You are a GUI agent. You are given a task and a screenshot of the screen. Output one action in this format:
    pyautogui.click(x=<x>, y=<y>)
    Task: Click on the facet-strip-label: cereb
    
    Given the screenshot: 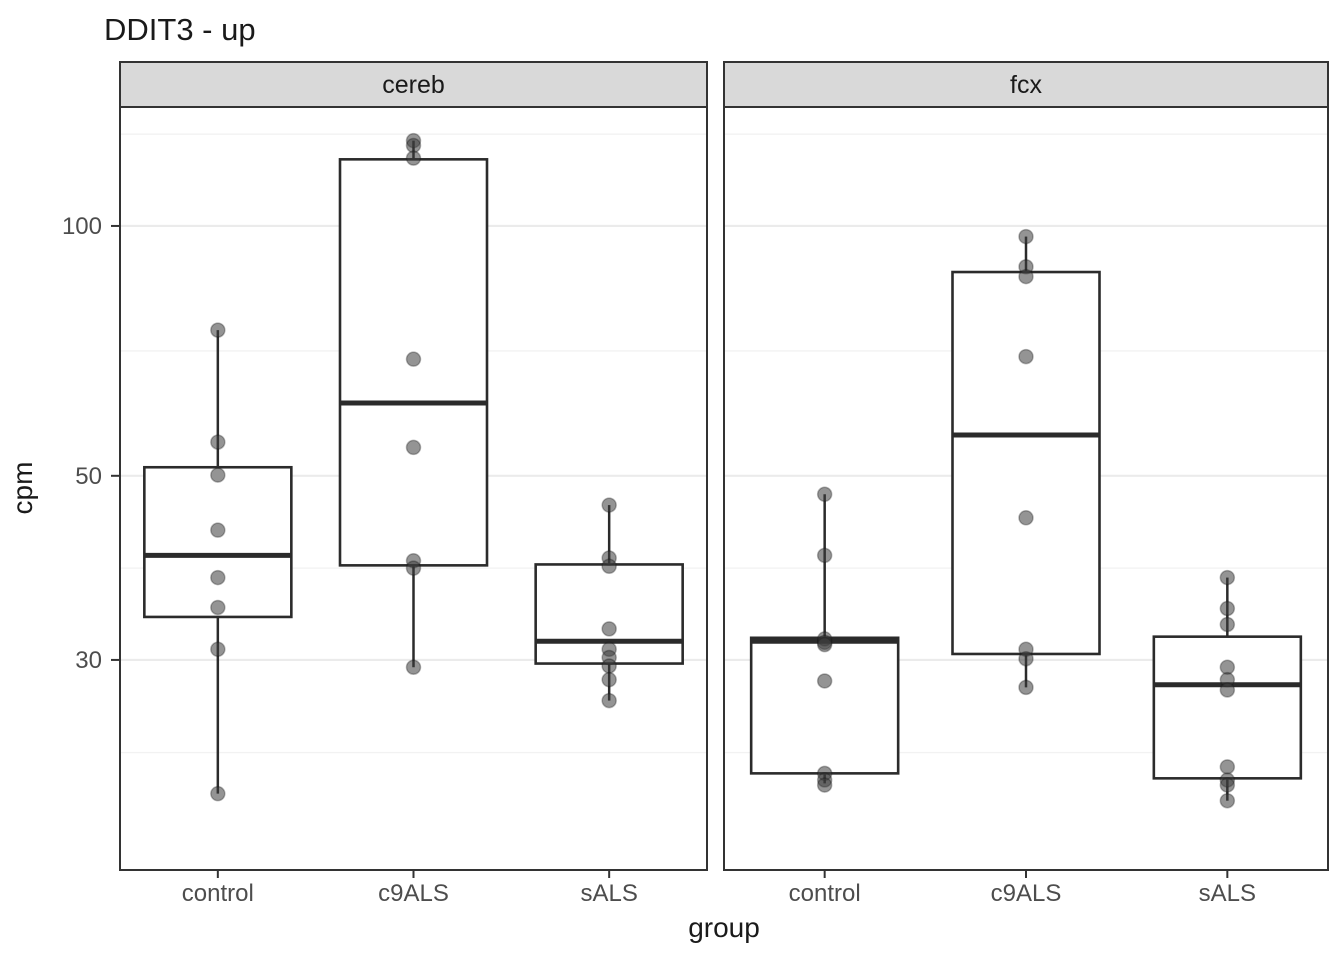 What is the action you would take?
    pyautogui.click(x=413, y=85)
    